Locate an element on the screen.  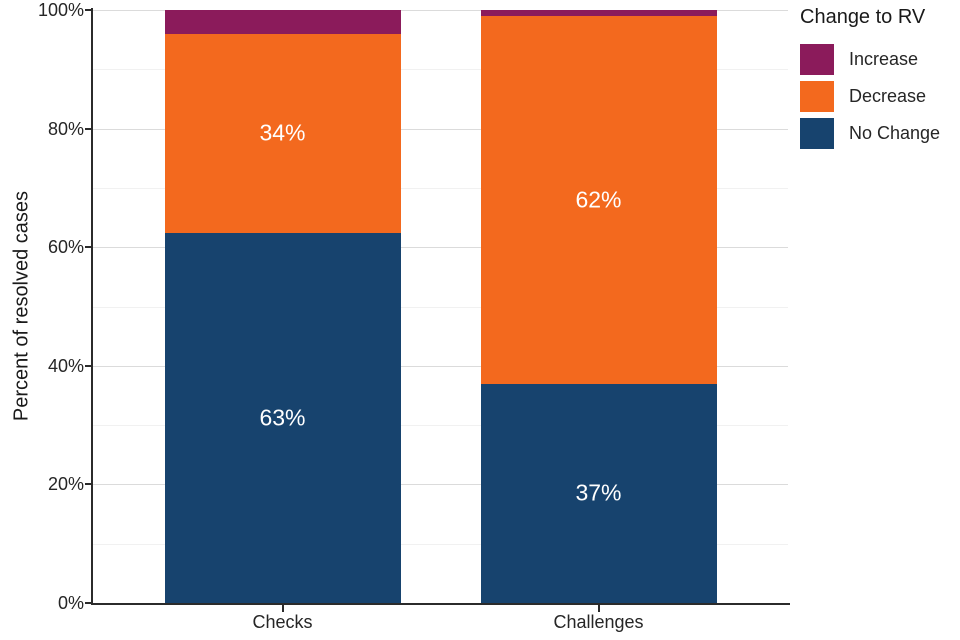
x-axis-label-challenges: Challenges is located at coordinates (598, 622).